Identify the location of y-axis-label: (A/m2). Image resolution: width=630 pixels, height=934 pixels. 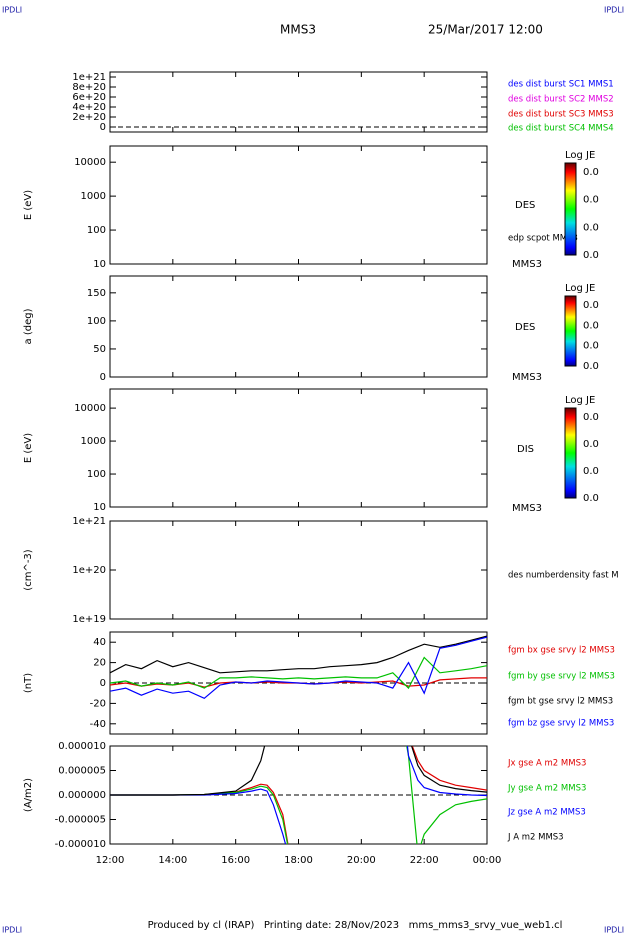
(28, 795).